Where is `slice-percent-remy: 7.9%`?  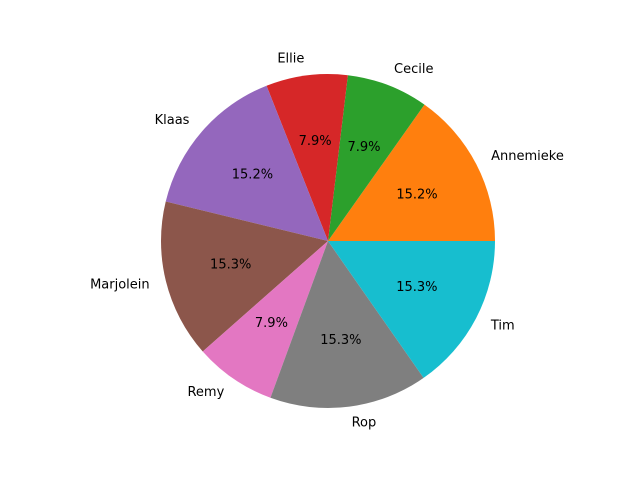 slice-percent-remy: 7.9% is located at coordinates (271, 323).